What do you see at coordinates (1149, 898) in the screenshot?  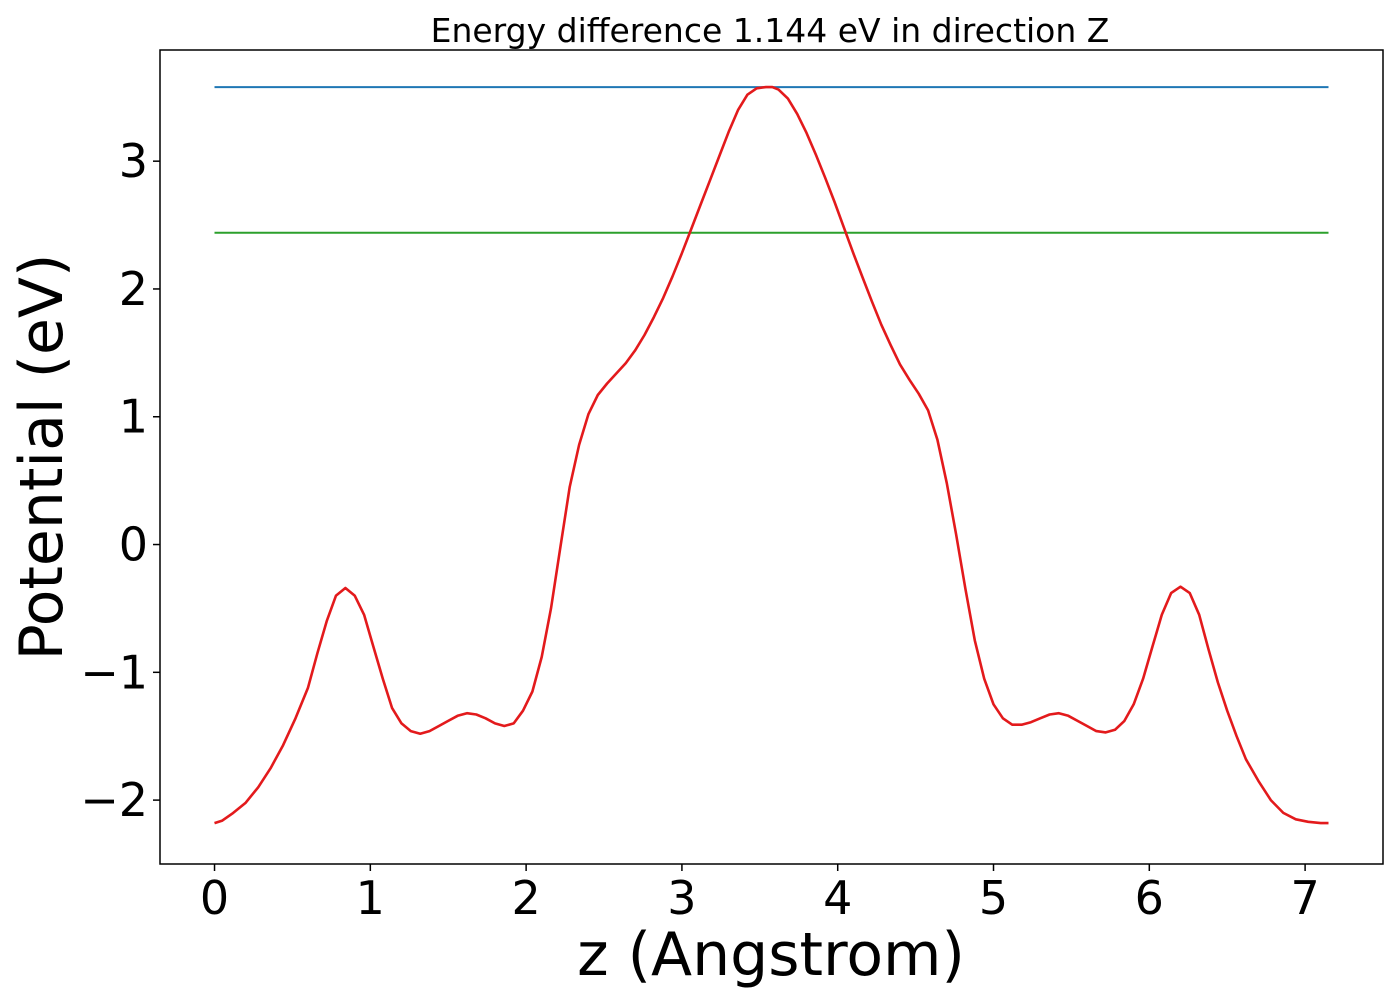 I see `x-tick-label: 6` at bounding box center [1149, 898].